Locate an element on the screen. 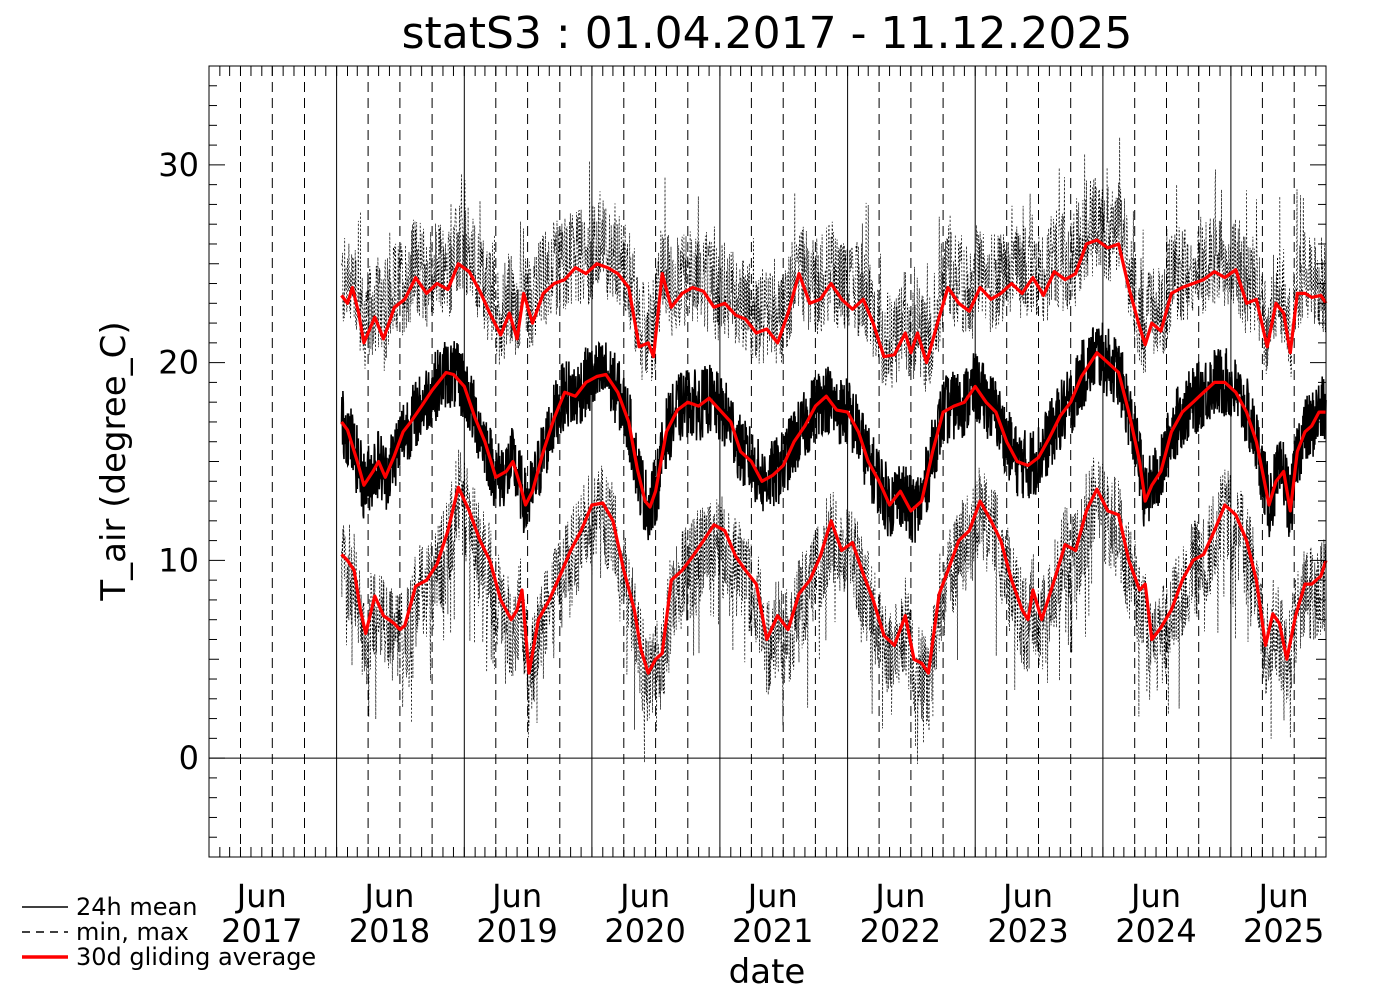 Image resolution: width=1388 pixels, height=992 pixels. y-tick-label: 0 is located at coordinates (189, 758).